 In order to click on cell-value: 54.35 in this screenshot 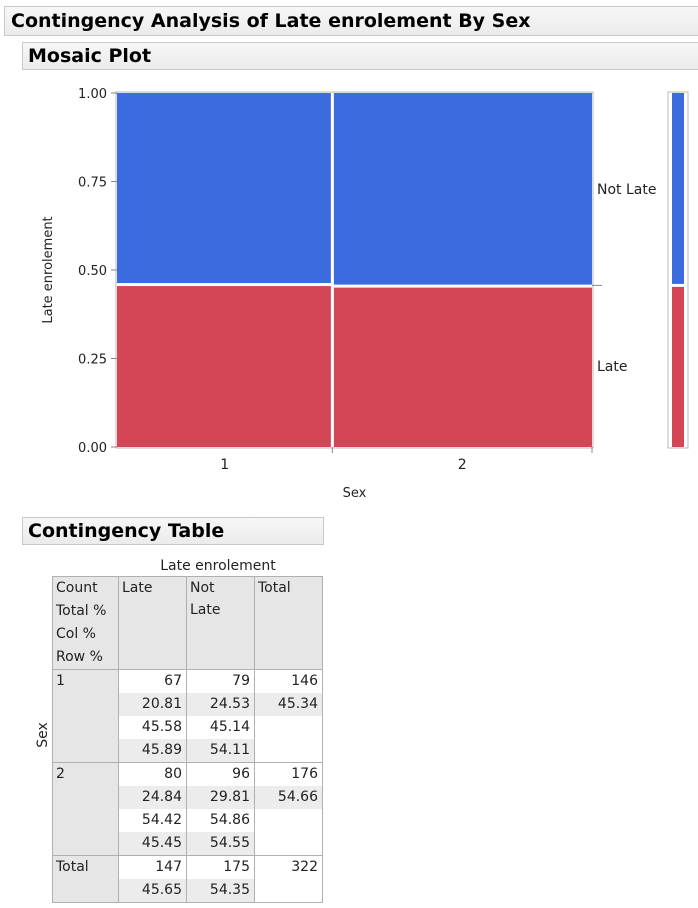, I will do `click(220, 890)`.